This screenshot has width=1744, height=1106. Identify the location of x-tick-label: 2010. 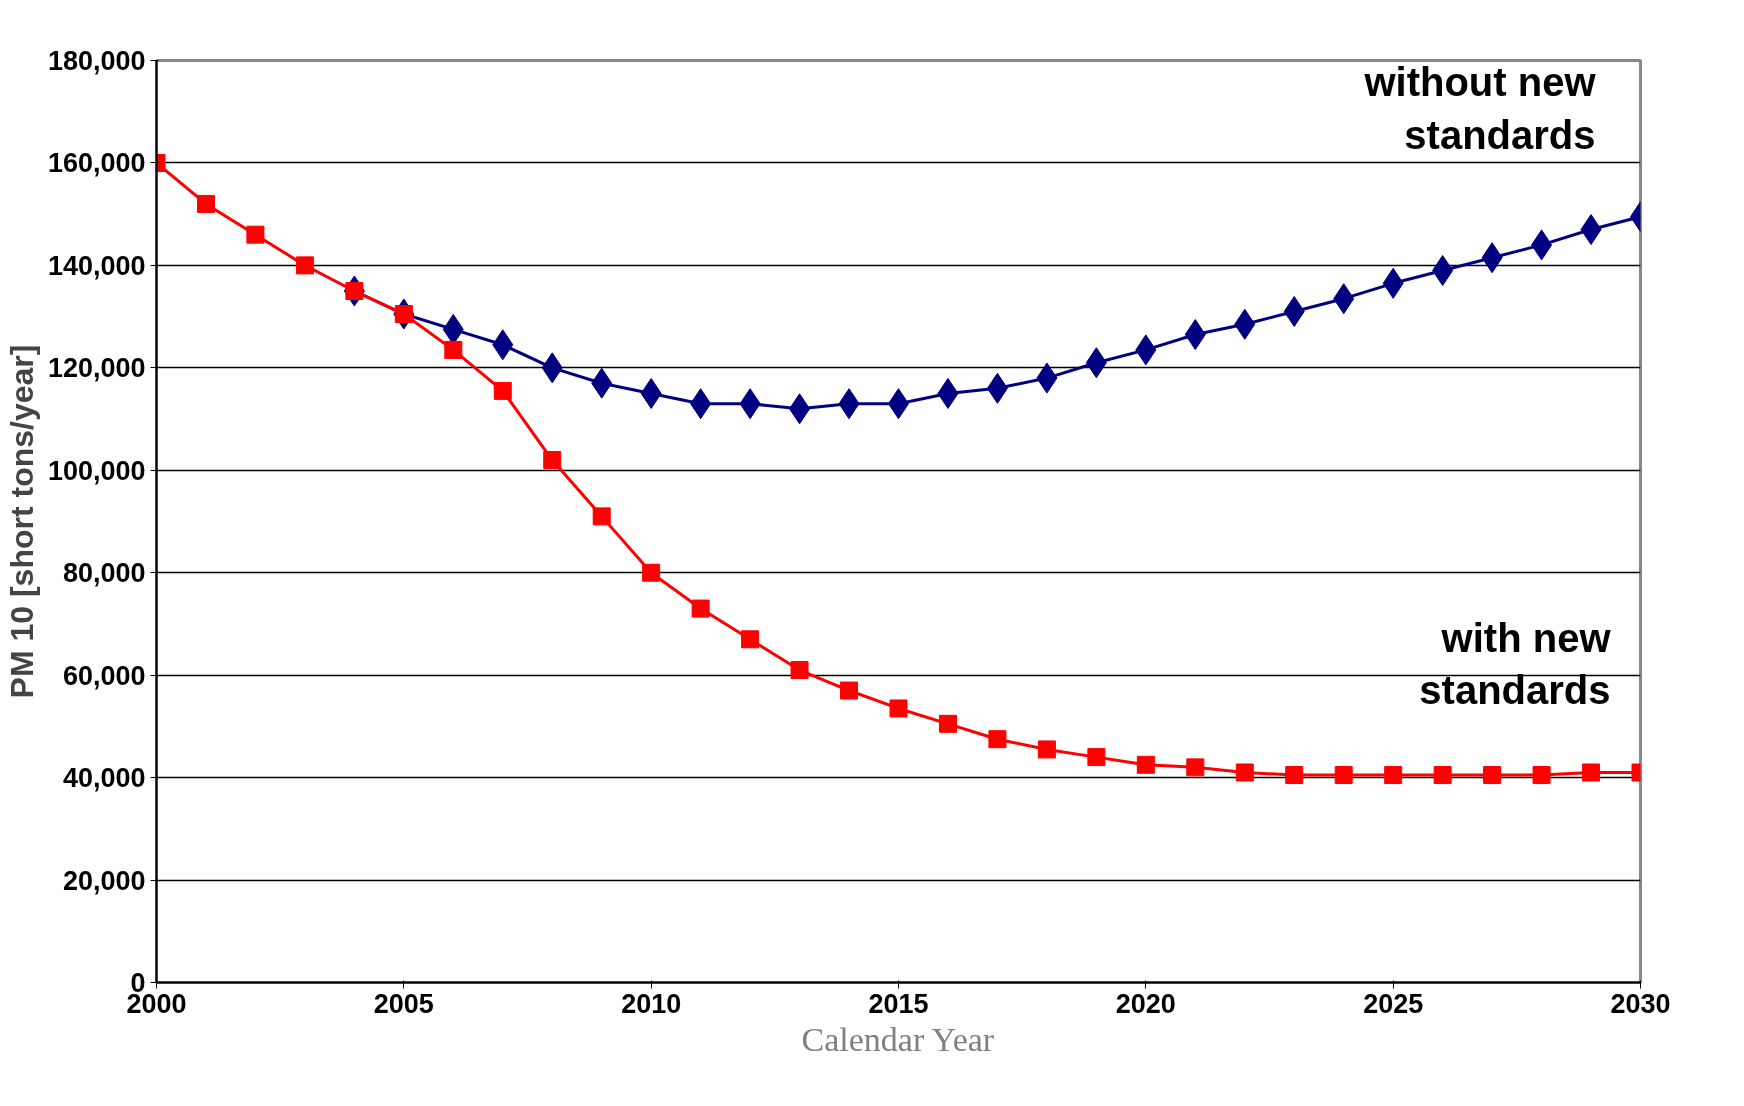
(651, 1003).